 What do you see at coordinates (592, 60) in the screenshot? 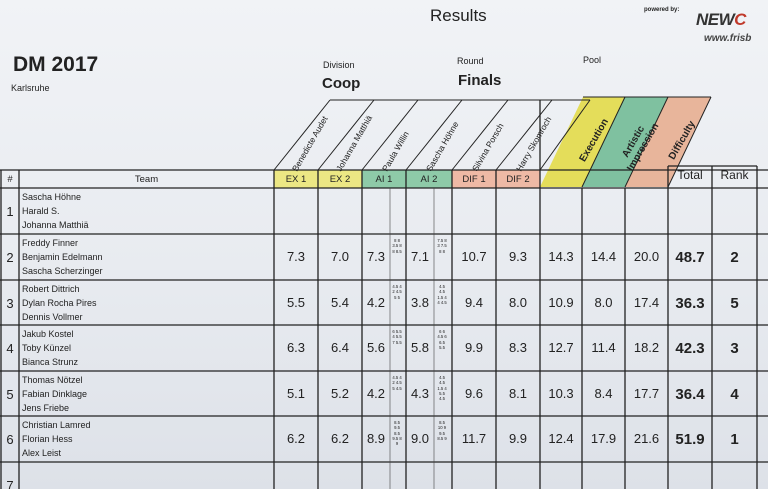
I see `pool-label: Pool` at bounding box center [592, 60].